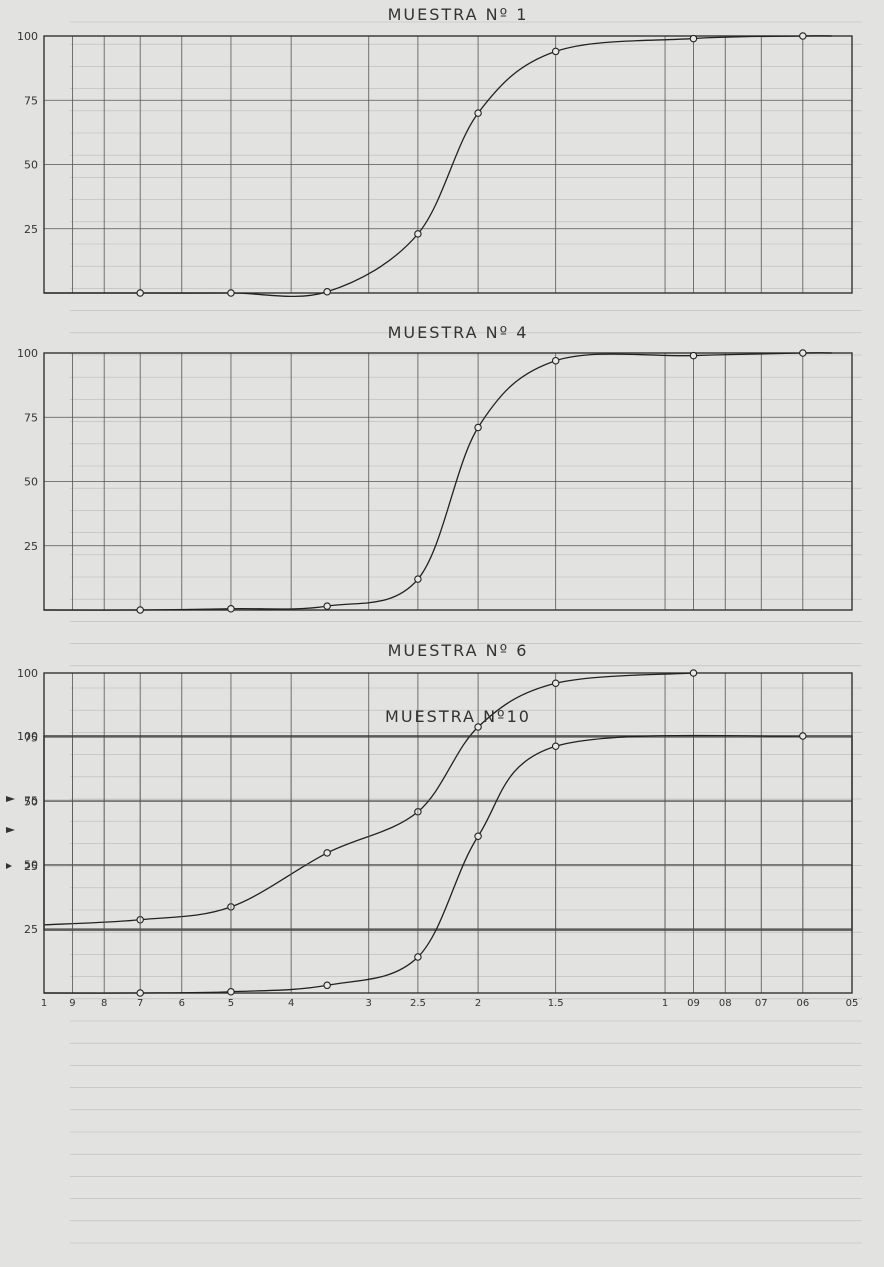  I want to click on x-tick-label: 2.5, so click(418, 1003).